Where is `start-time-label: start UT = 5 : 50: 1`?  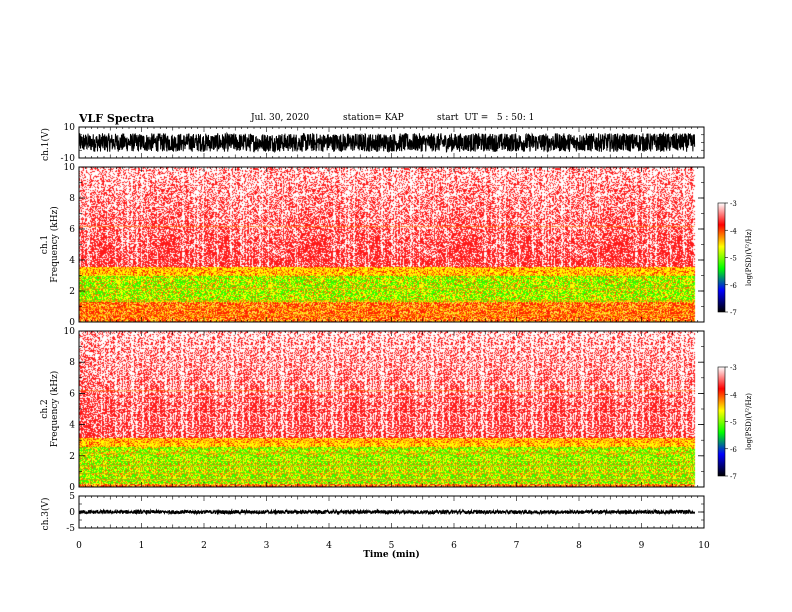
start-time-label: start UT = 5 : 50: 1 is located at coordinates (486, 118).